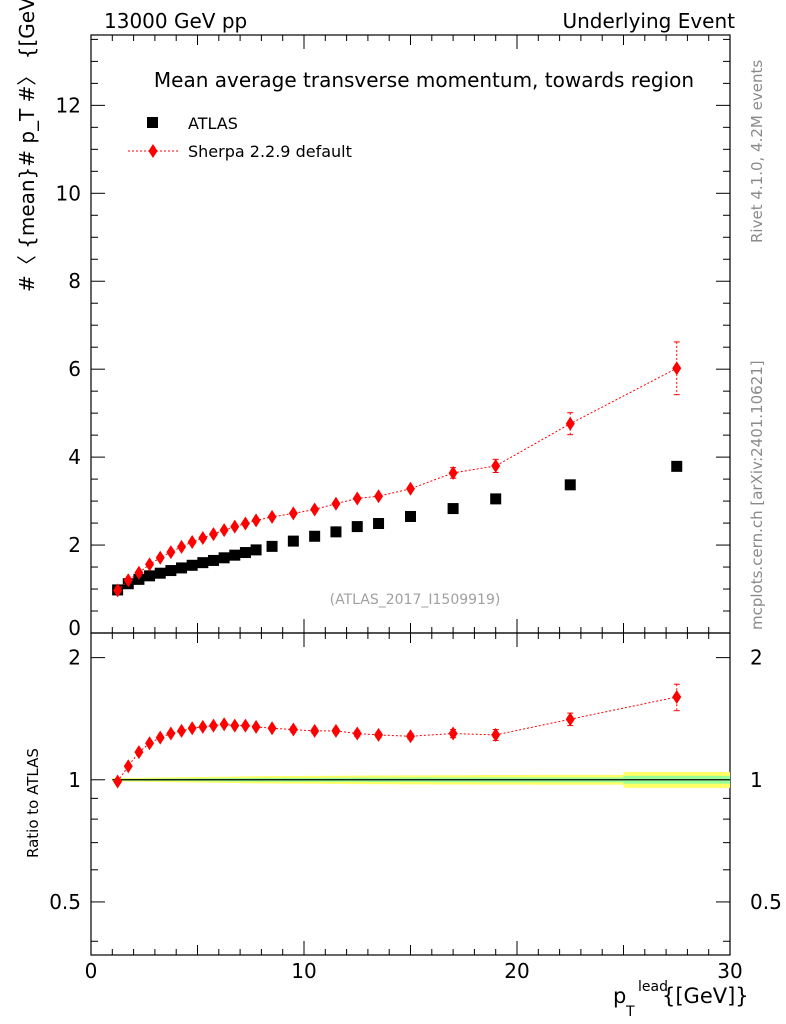  What do you see at coordinates (729, 971) in the screenshot?
I see `x-tick-label: 30` at bounding box center [729, 971].